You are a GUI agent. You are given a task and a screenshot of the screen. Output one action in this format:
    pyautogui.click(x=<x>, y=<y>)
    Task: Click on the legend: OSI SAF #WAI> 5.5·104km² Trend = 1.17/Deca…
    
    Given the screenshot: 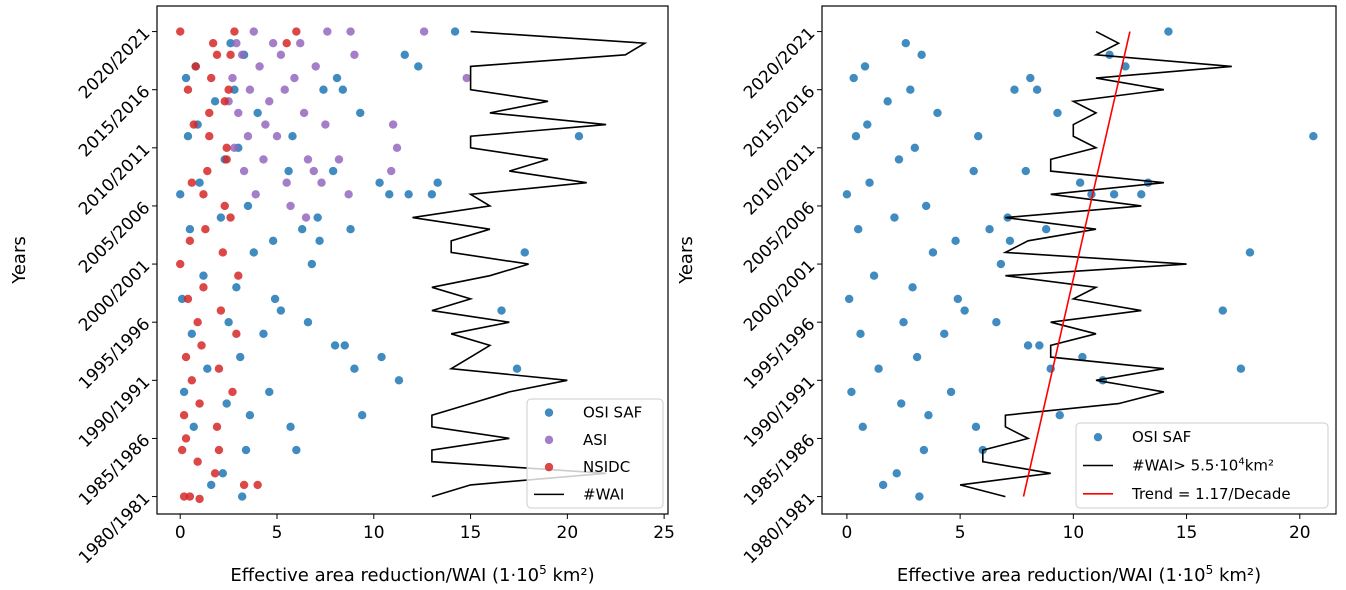 What is the action you would take?
    pyautogui.click(x=1202, y=465)
    